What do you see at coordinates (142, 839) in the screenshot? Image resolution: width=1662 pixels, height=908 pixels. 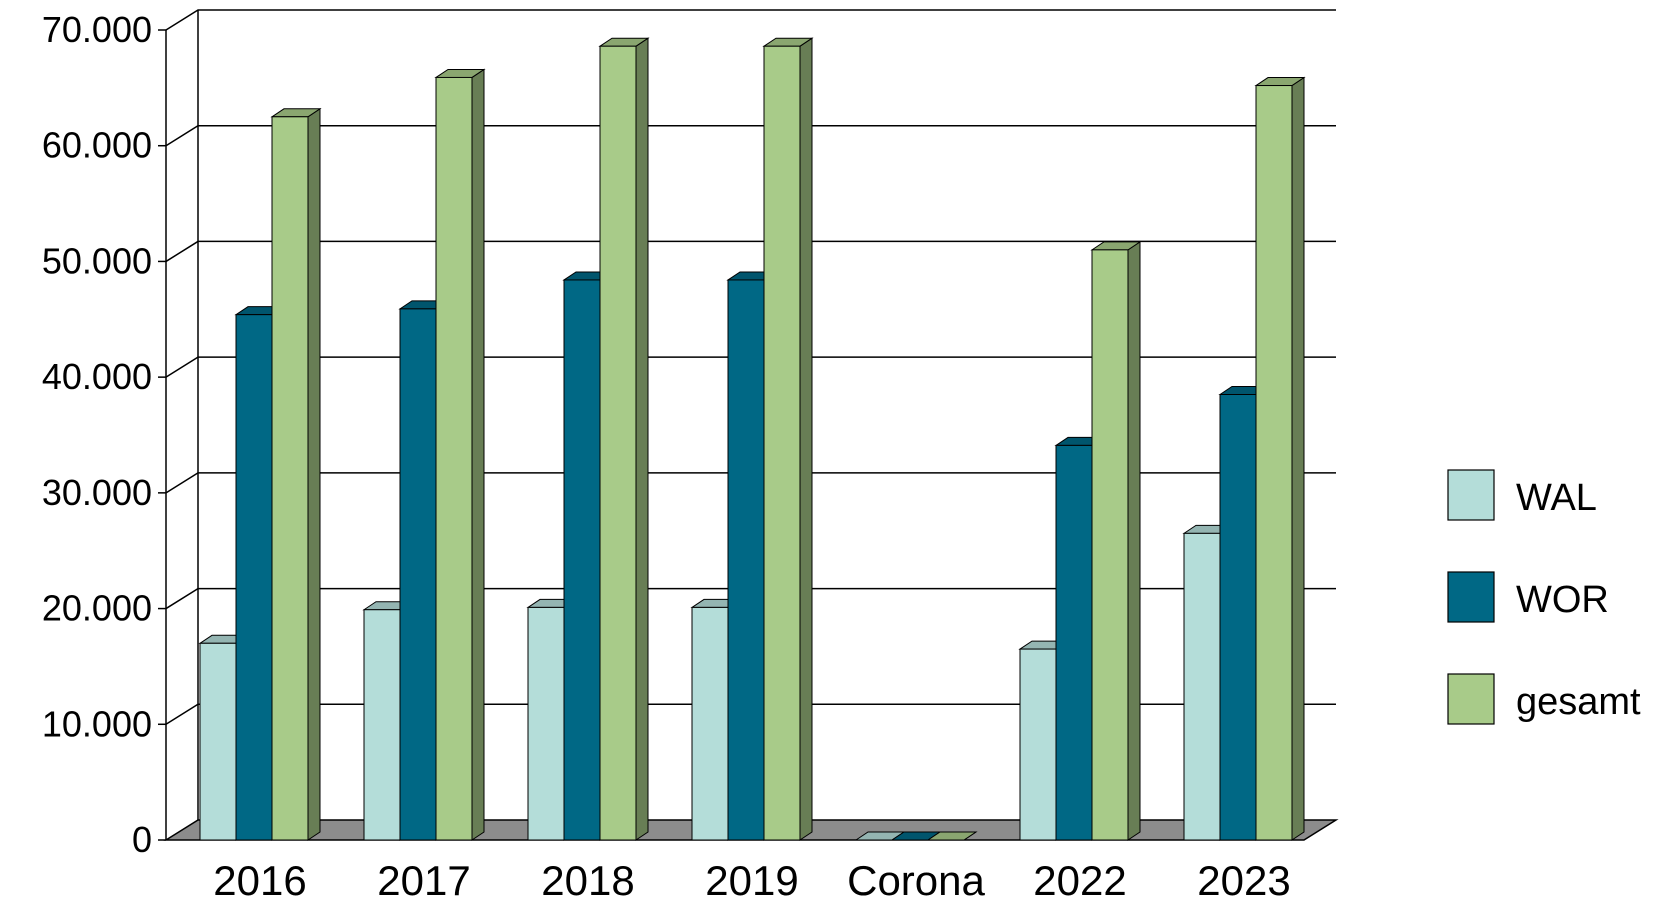 I see `y-tick-label: 0` at bounding box center [142, 839].